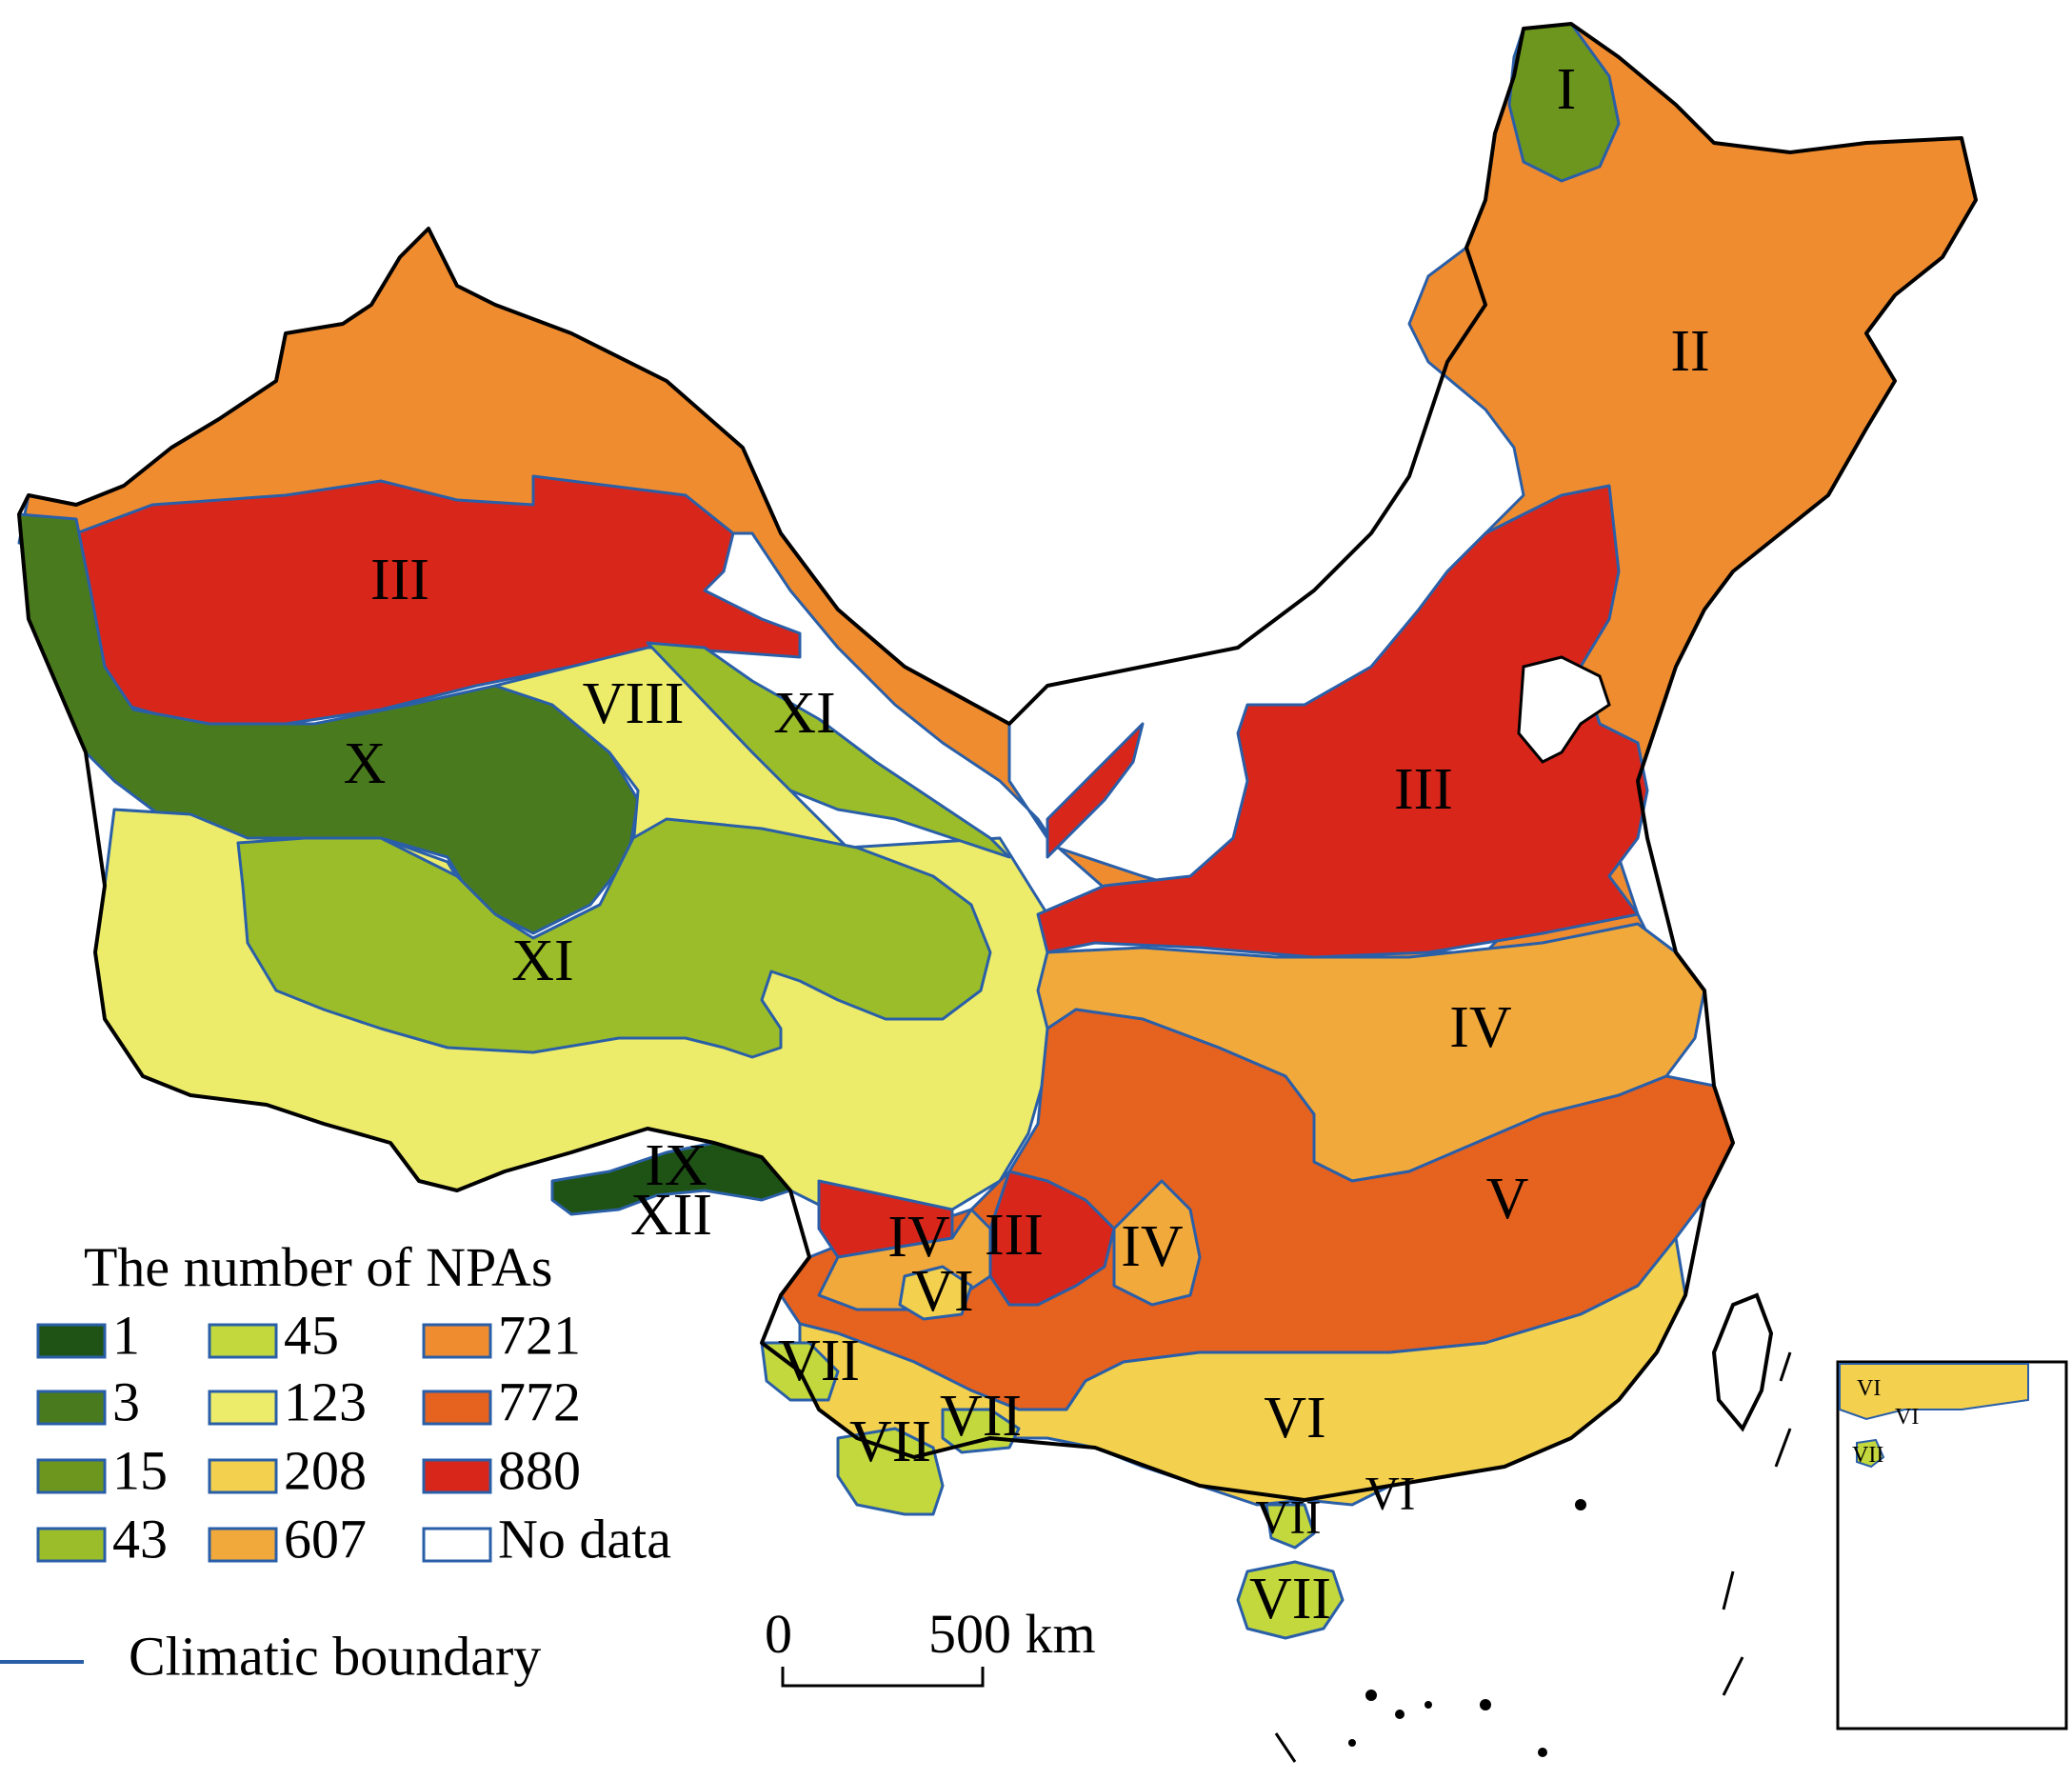 The height and width of the screenshot is (1780, 2072). I want to click on zone-label-ix: IX, so click(676, 1165).